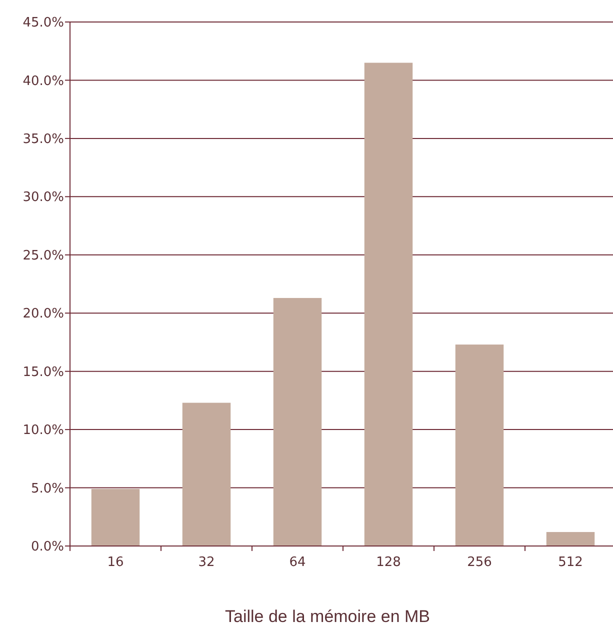 The width and height of the screenshot is (613, 634). I want to click on y-tick-label: 30.0%, so click(43, 198).